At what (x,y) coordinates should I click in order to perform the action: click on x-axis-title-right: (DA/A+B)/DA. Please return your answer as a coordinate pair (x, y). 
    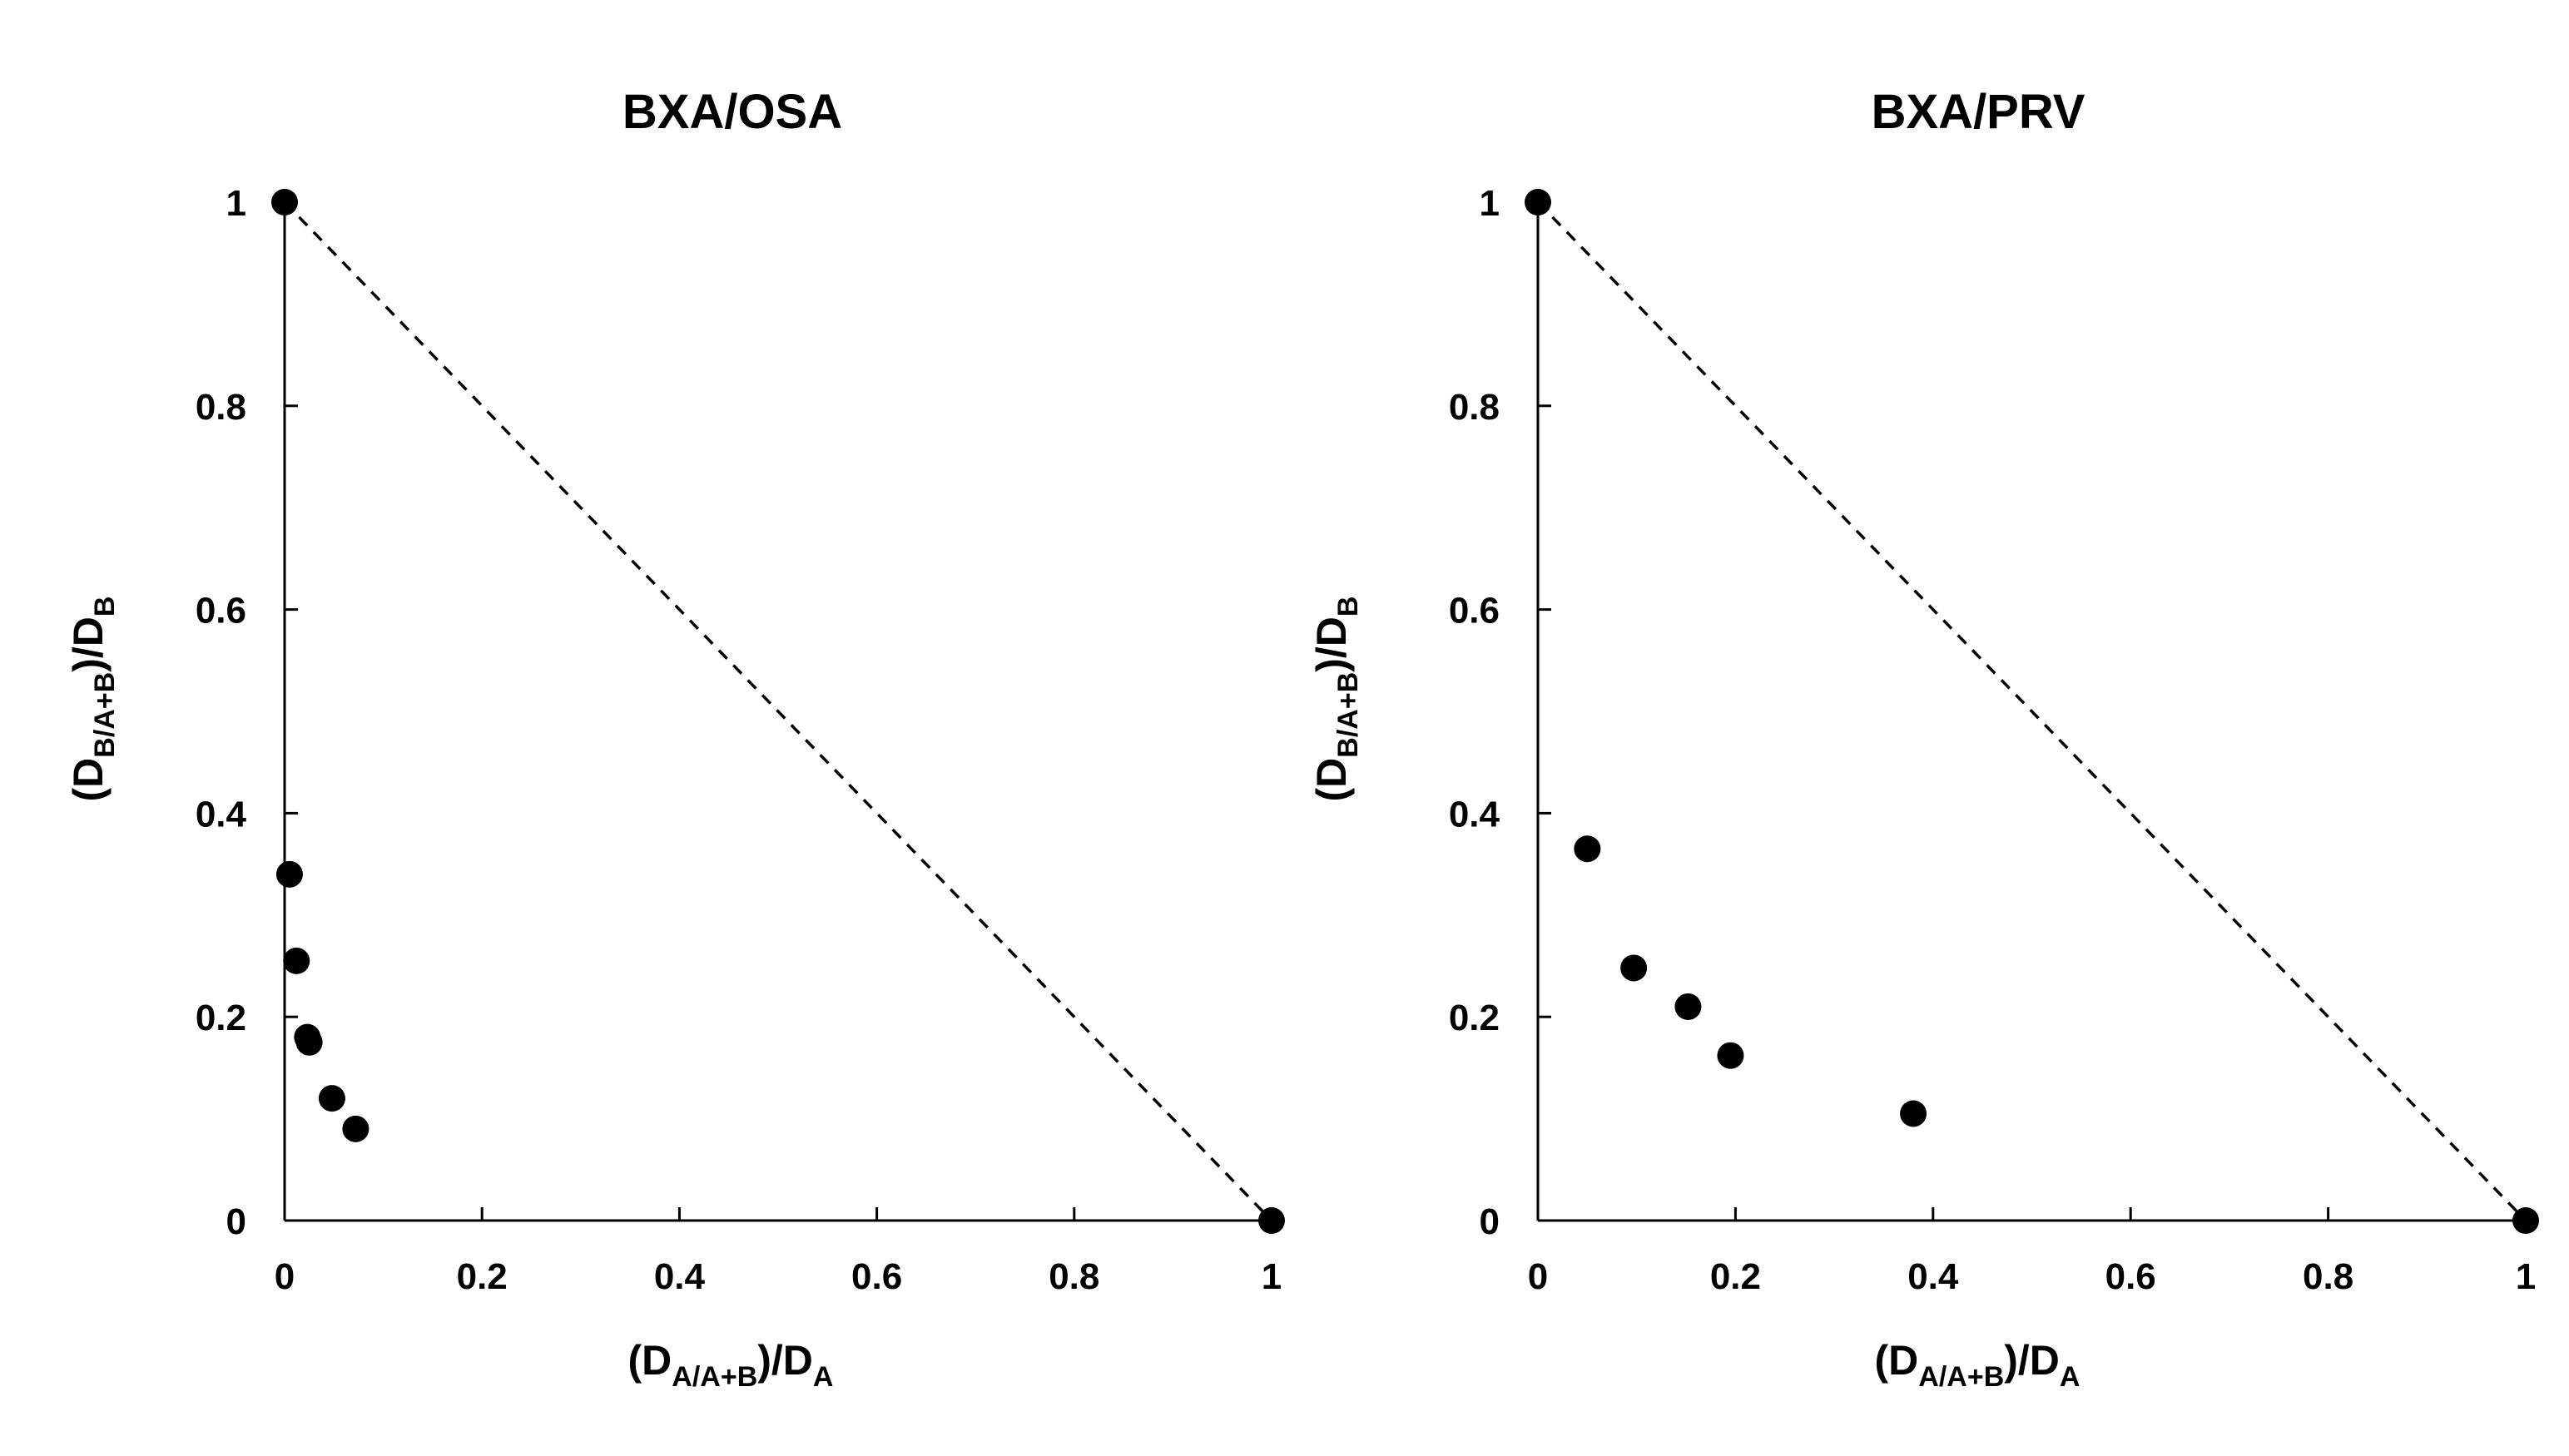
    Looking at the image, I should click on (1977, 1365).